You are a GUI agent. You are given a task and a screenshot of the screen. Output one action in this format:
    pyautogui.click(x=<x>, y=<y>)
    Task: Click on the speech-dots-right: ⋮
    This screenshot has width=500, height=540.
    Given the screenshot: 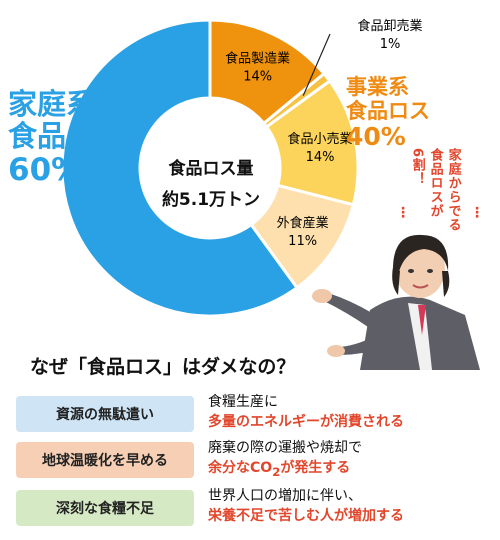 What is the action you would take?
    pyautogui.click(x=477, y=213)
    